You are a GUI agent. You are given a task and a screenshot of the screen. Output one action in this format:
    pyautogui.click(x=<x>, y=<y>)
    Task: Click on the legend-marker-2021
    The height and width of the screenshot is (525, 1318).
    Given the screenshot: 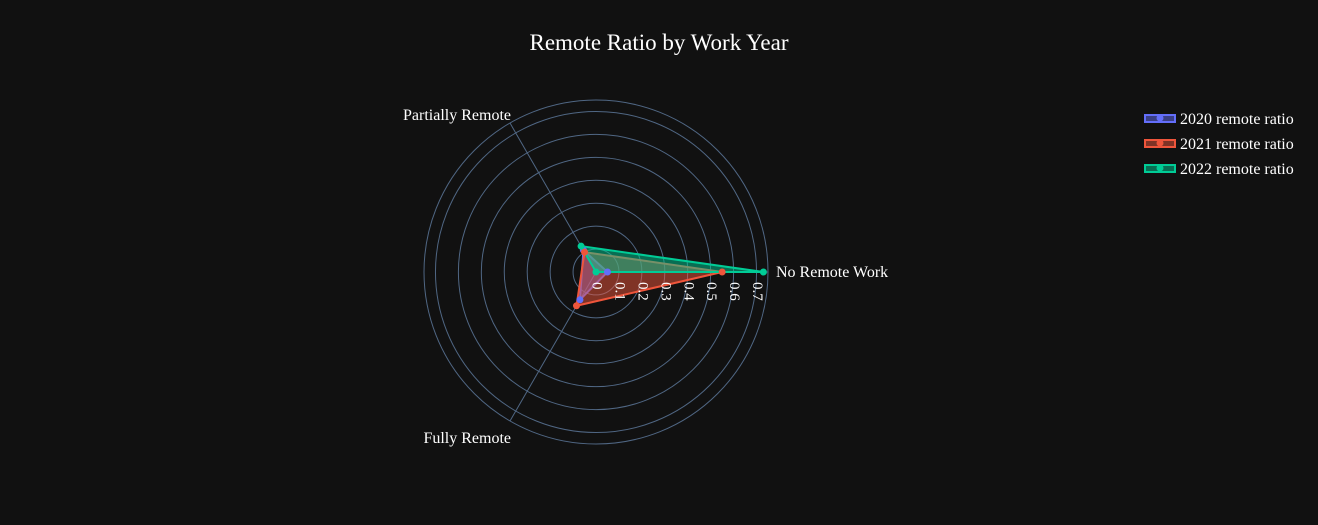 What is the action you would take?
    pyautogui.click(x=1160, y=143)
    